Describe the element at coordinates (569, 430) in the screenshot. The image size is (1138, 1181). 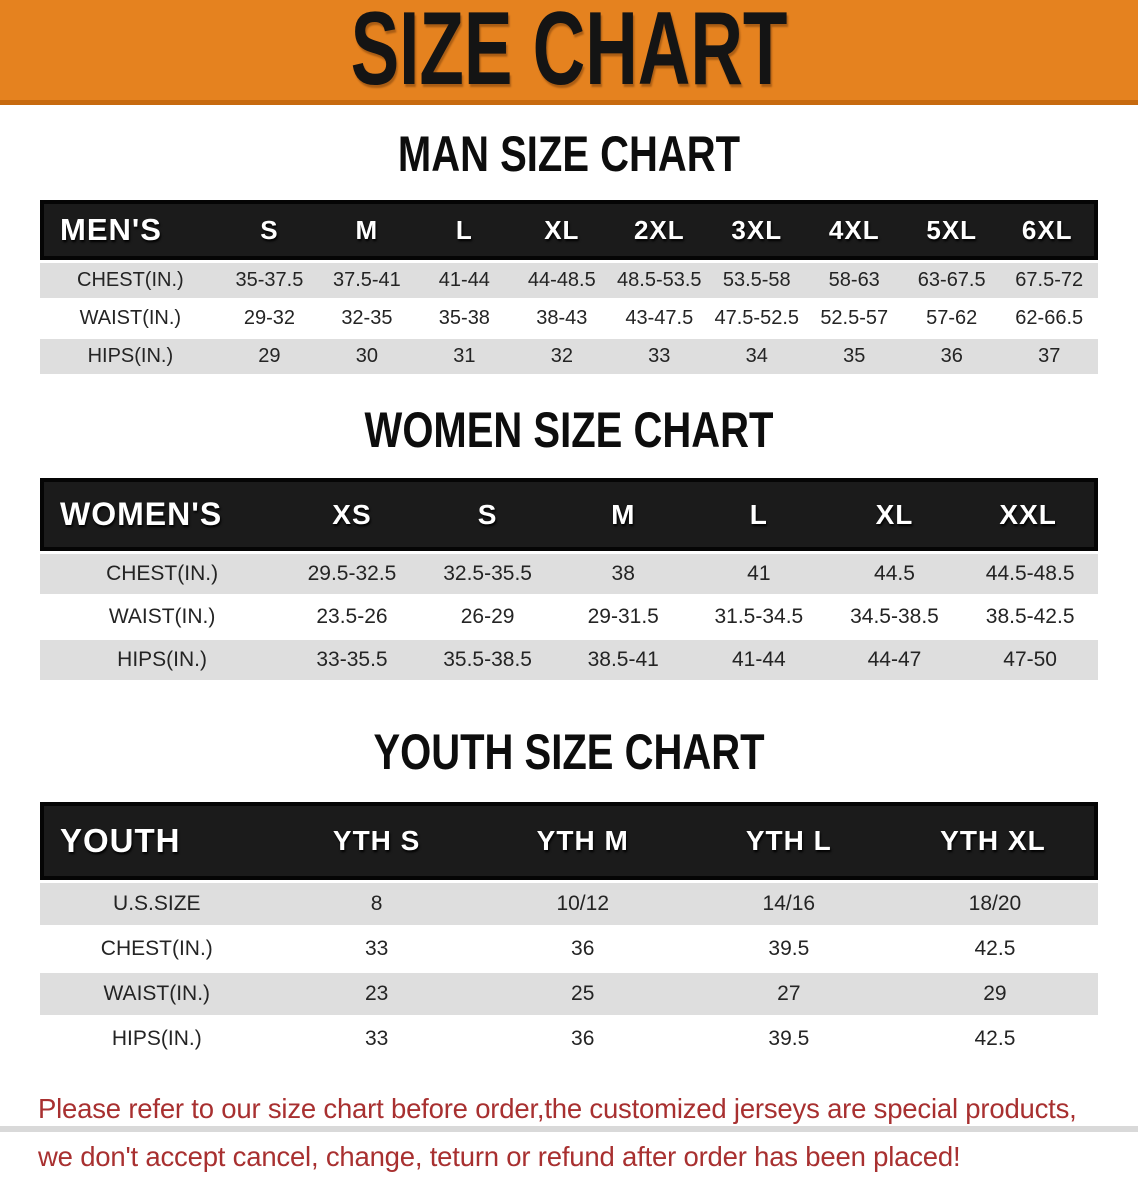
I see `women-size-heading: WOMEN SIZE CHART` at that location.